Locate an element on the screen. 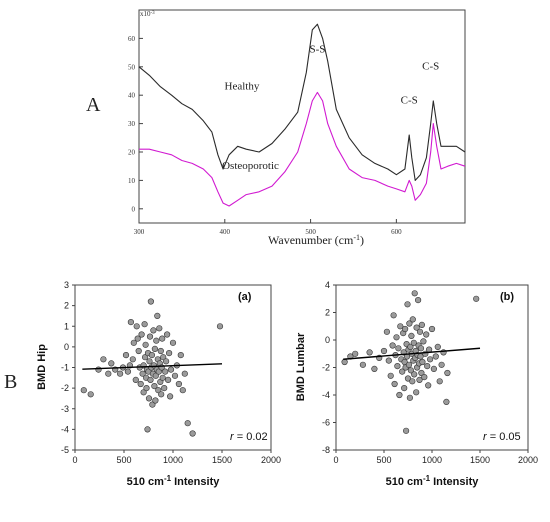 The width and height of the screenshot is (550, 522). spectrum-series-line is located at coordinates (302, 149).